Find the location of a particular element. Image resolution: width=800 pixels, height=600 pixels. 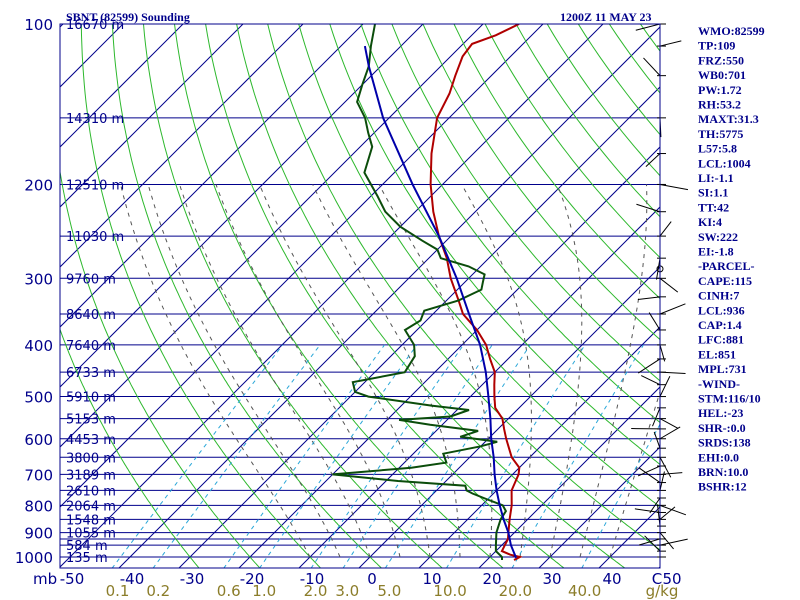

mixing-ratio-tick-label: 3.0 is located at coordinates (347, 591).